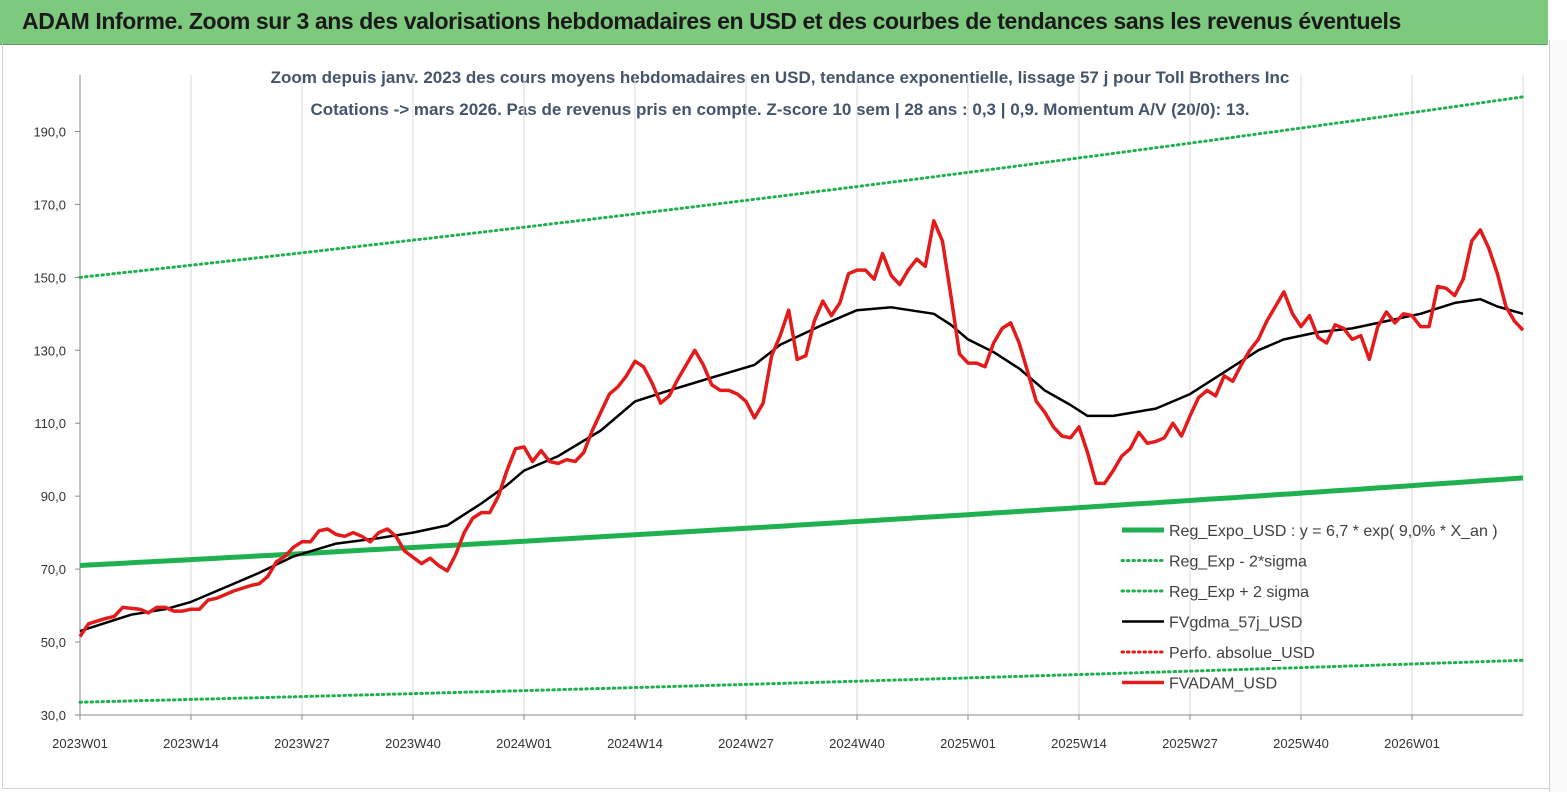 The width and height of the screenshot is (1567, 792). What do you see at coordinates (1242, 653) in the screenshot?
I see `legend-label-4: Perfo. absolue_USD` at bounding box center [1242, 653].